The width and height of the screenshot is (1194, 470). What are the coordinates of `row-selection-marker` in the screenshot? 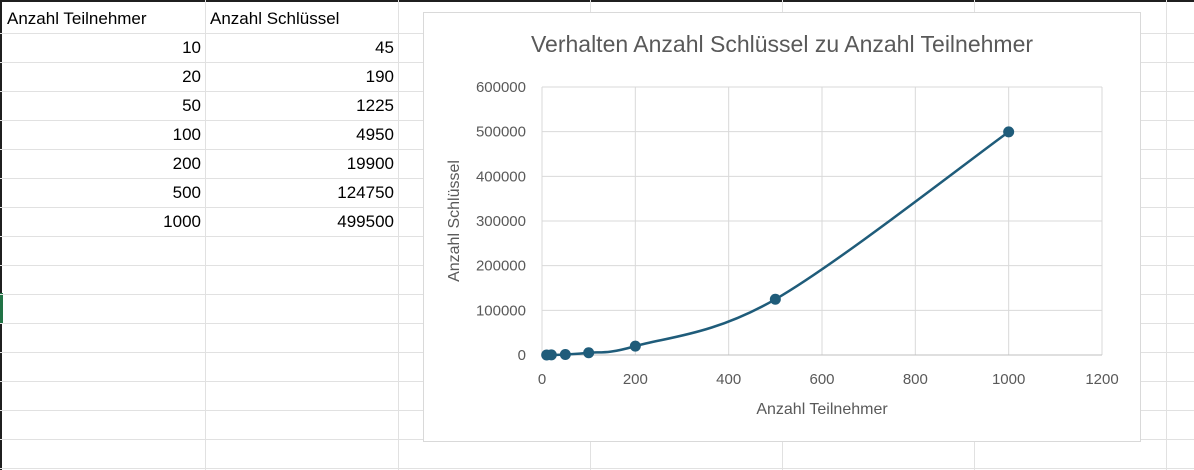 It's located at (1, 308).